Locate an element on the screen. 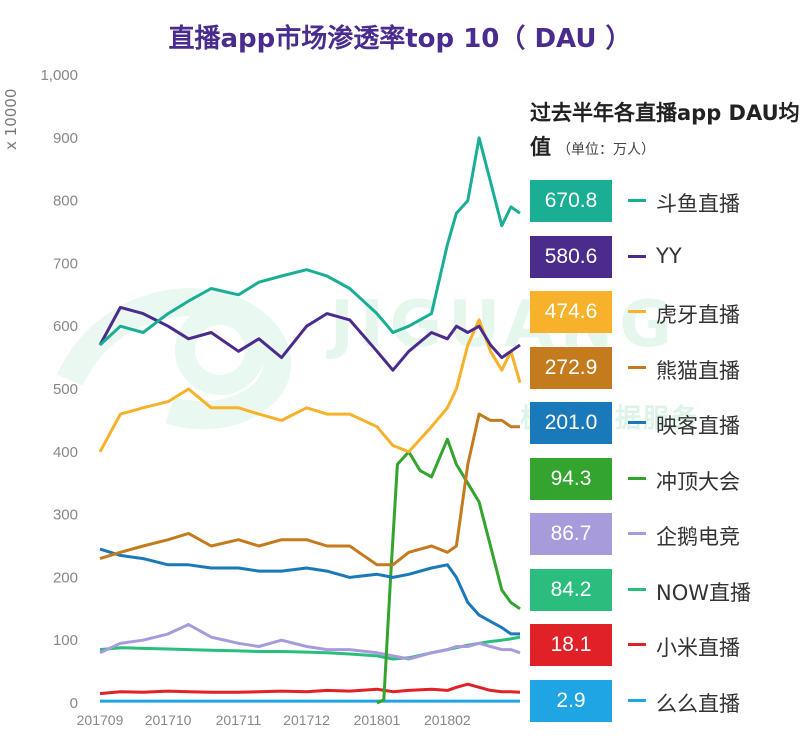 The image size is (800, 742). legend-average-value: 2.9 is located at coordinates (571, 700).